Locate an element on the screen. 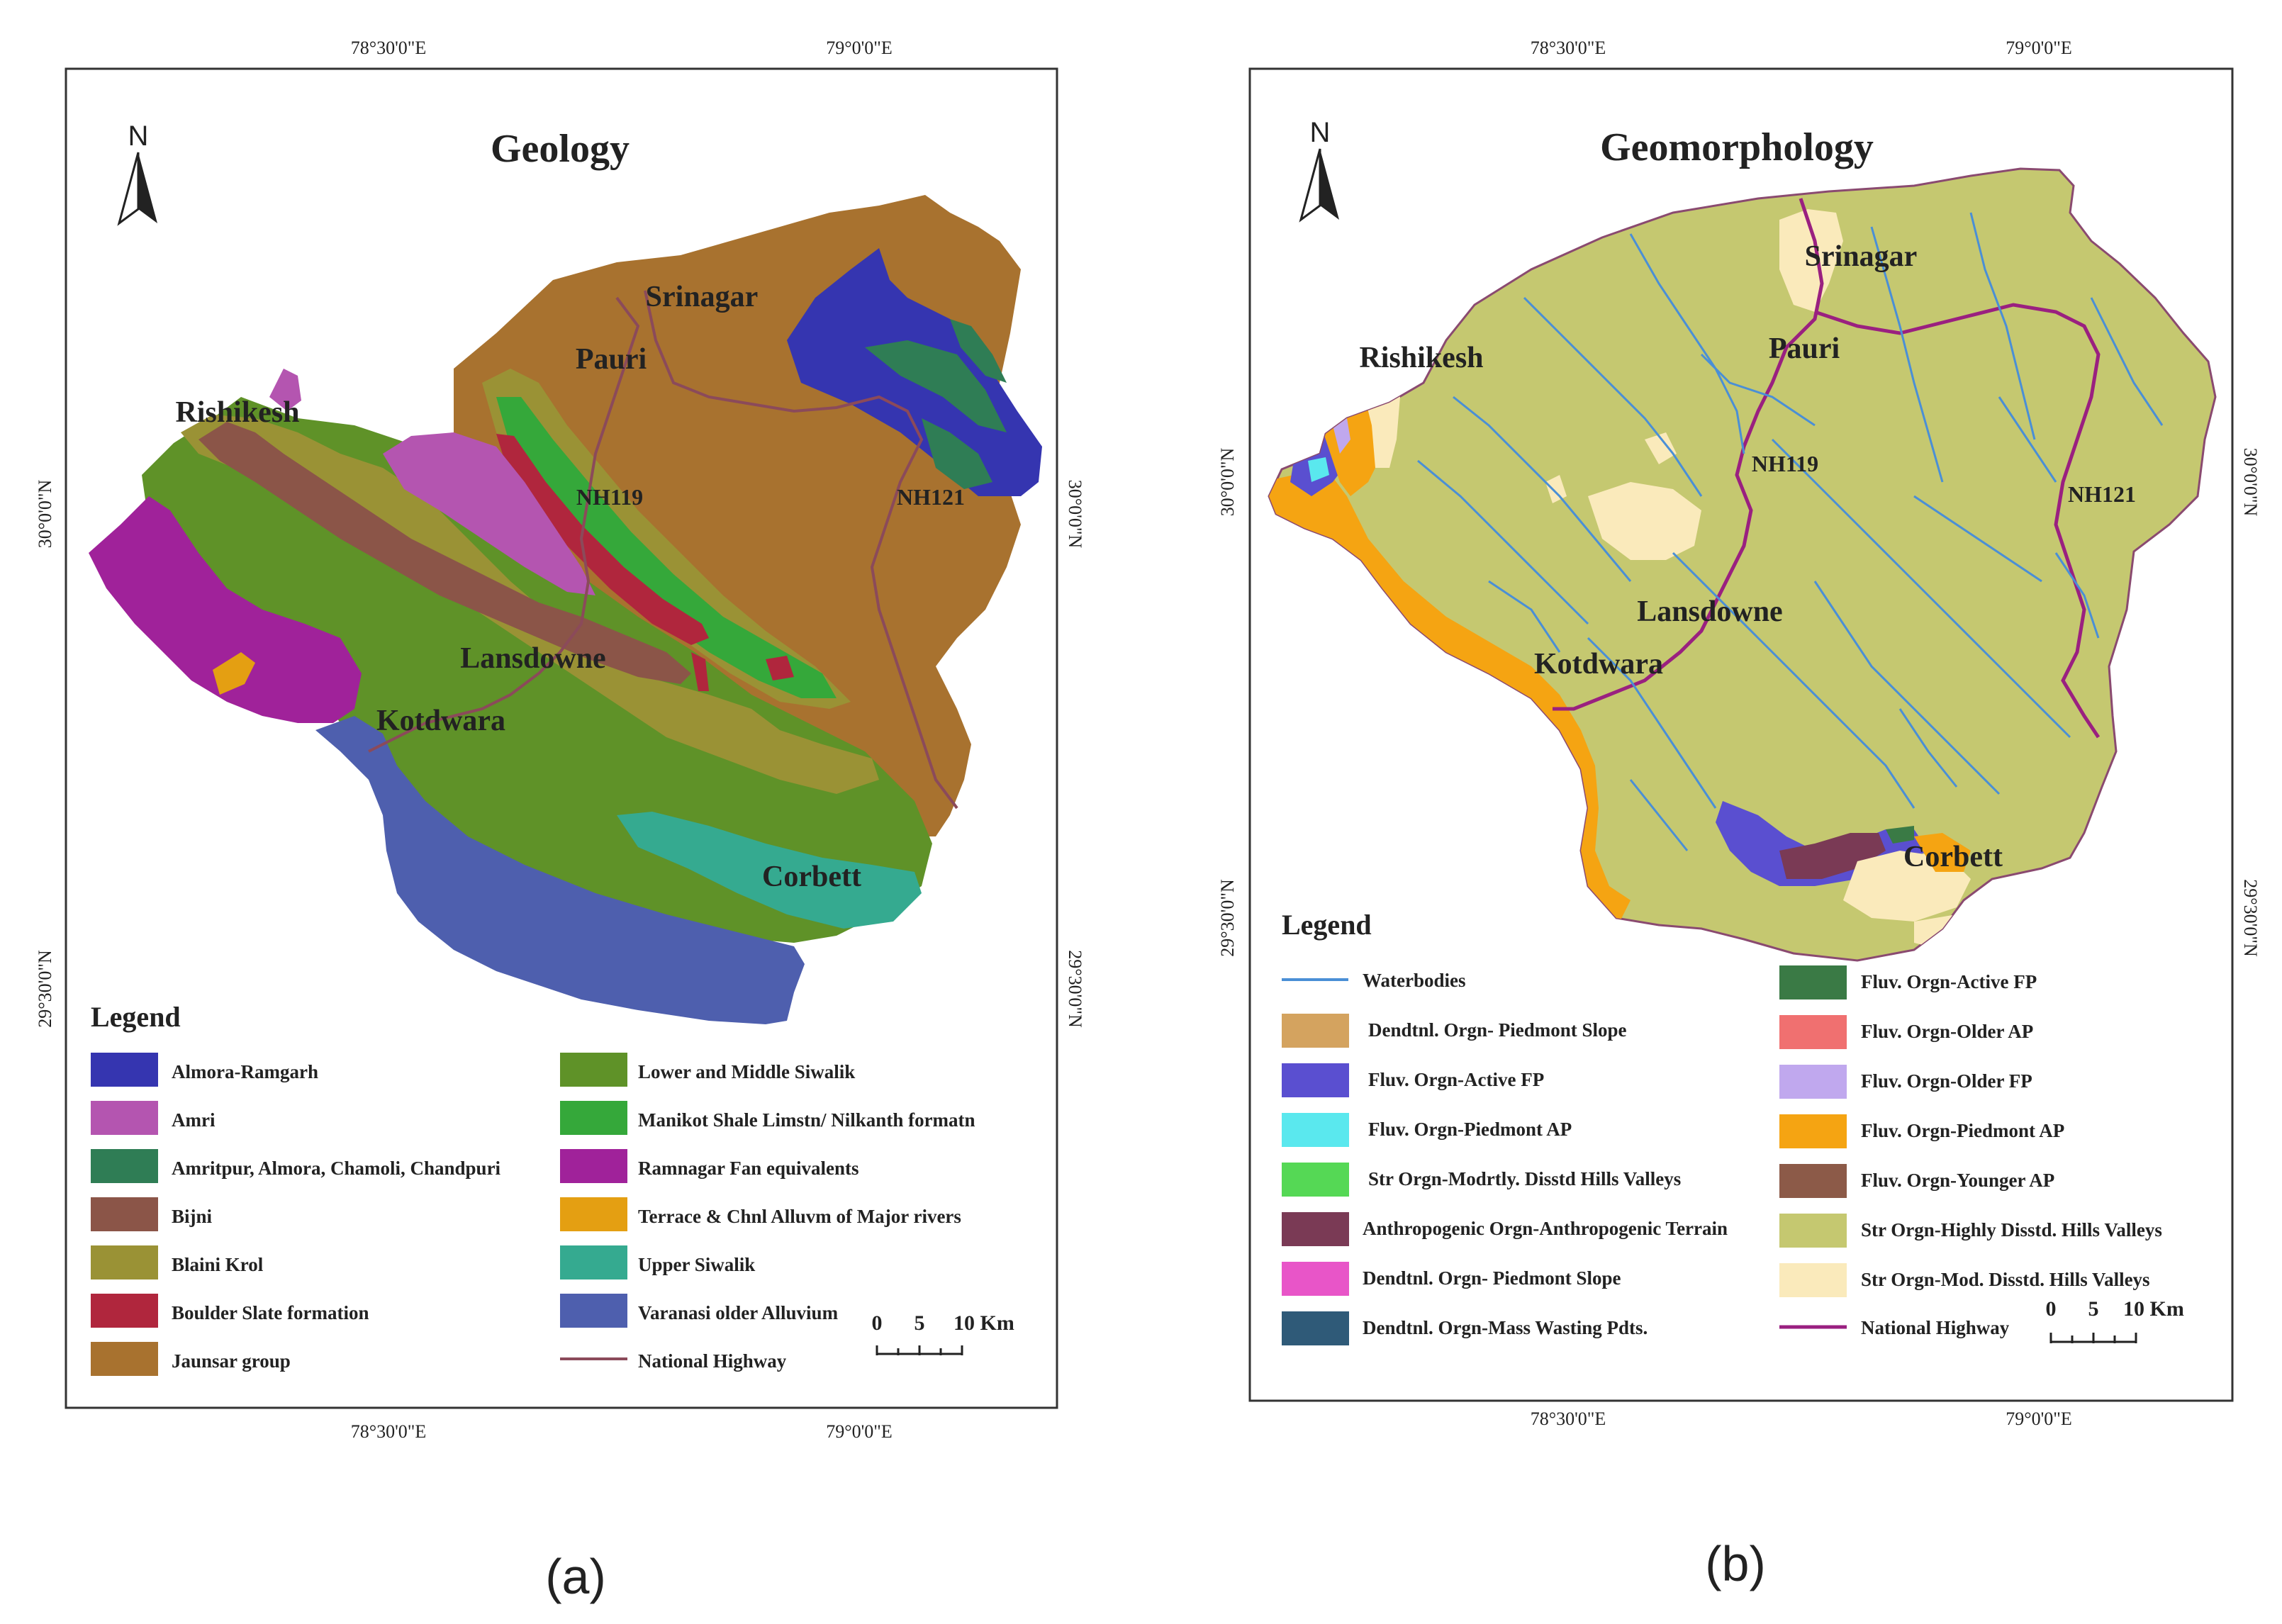 The width and height of the screenshot is (2282, 1624). svg-text: Fluv. Orgn-Older FP is located at coordinates (1946, 1081).